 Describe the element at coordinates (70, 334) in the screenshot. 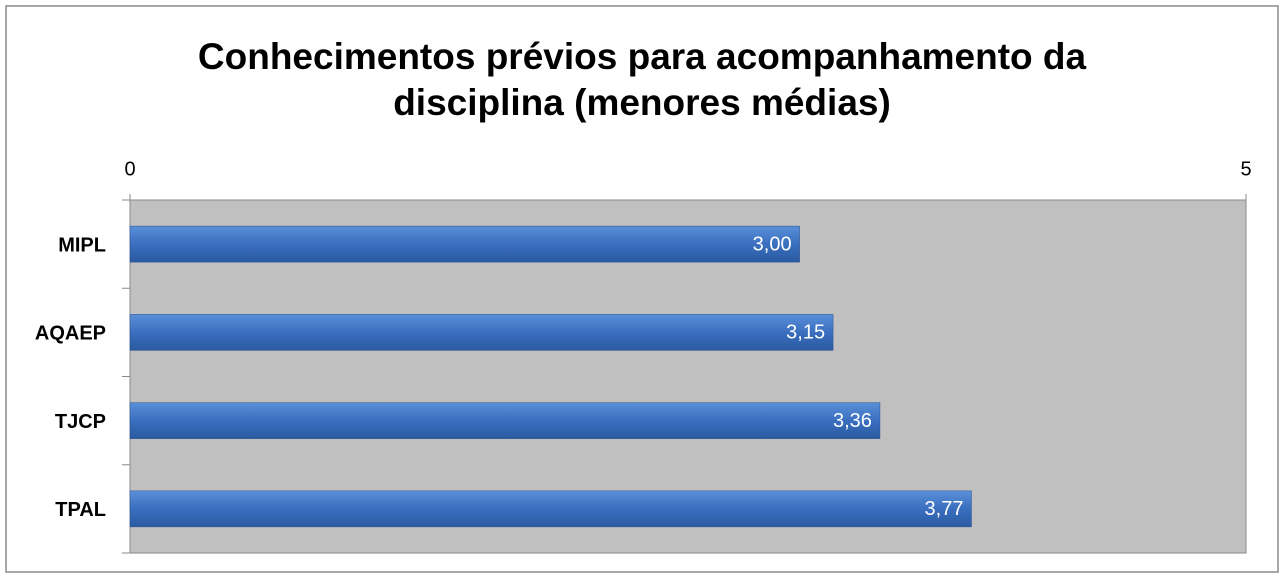

I see `y-tick-label: AQAEP` at that location.